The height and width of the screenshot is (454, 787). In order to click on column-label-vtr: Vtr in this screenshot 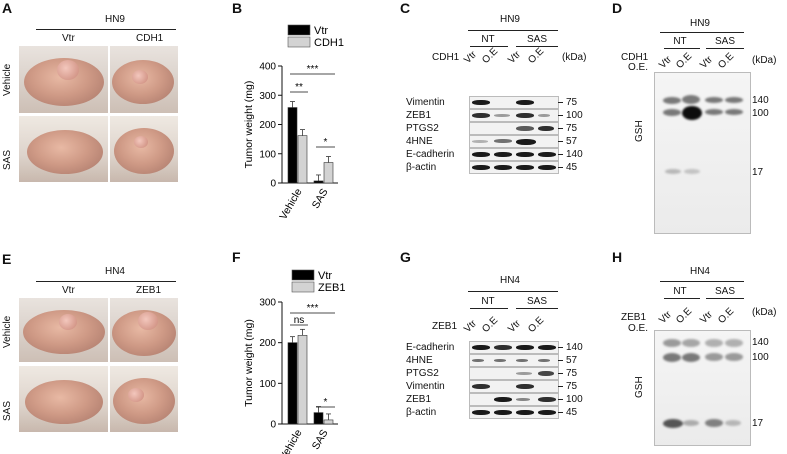, I will do `click(68, 38)`.